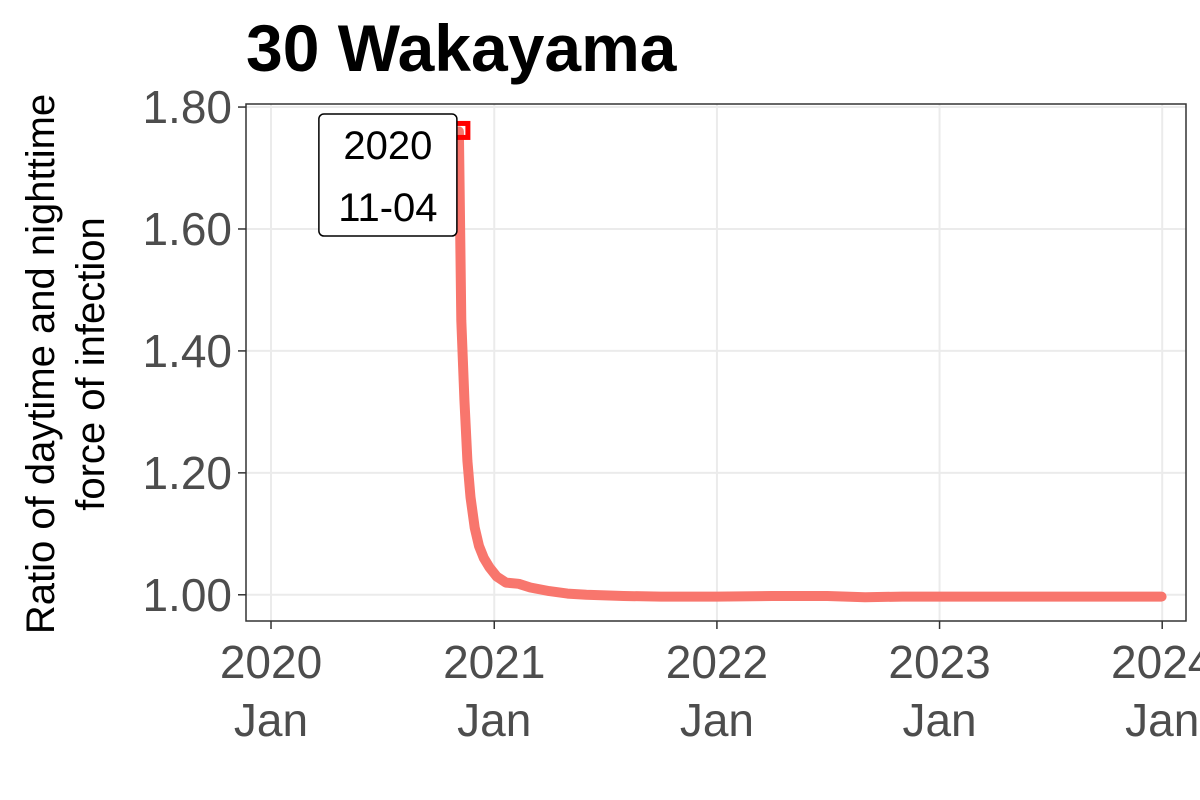 Image resolution: width=1200 pixels, height=800 pixels. What do you see at coordinates (187, 107) in the screenshot?
I see `y-tick-label: 1.80` at bounding box center [187, 107].